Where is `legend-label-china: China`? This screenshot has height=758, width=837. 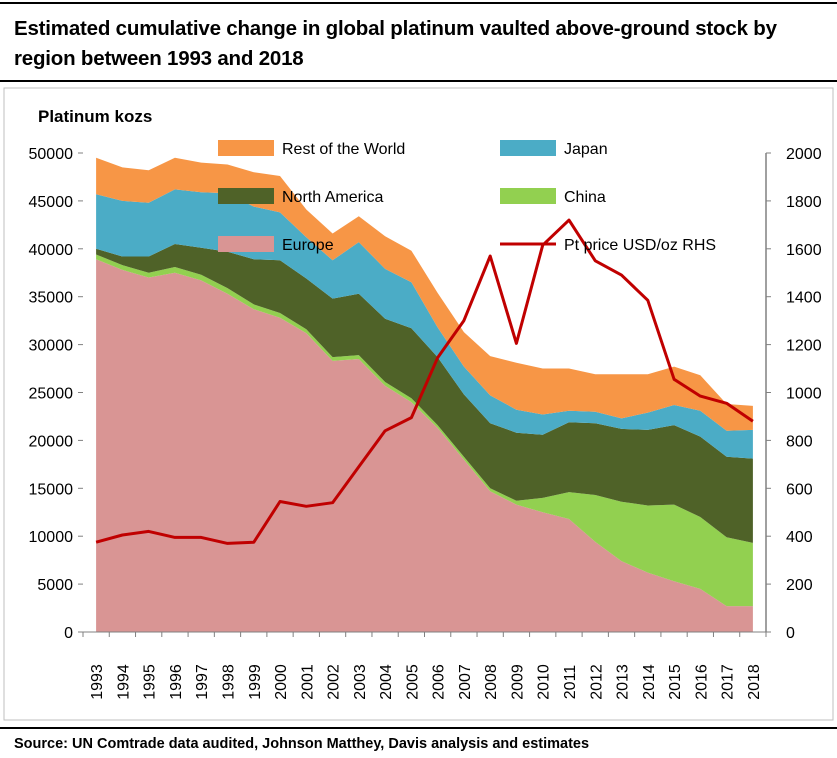 legend-label-china: China is located at coordinates (585, 197).